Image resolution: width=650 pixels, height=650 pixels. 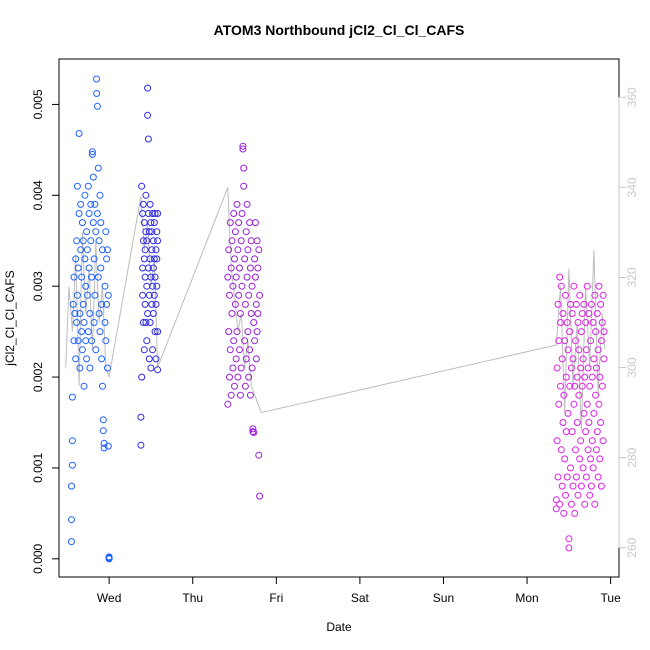 I want to click on y-tick-label: 0.004, so click(x=38, y=195).